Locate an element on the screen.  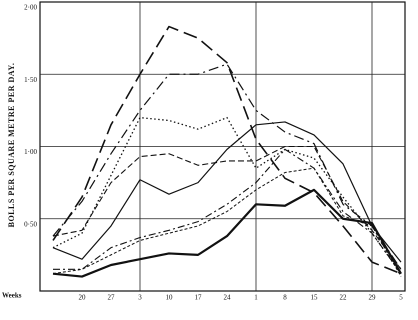
x-tick-label: 8 is located at coordinates (285, 298).